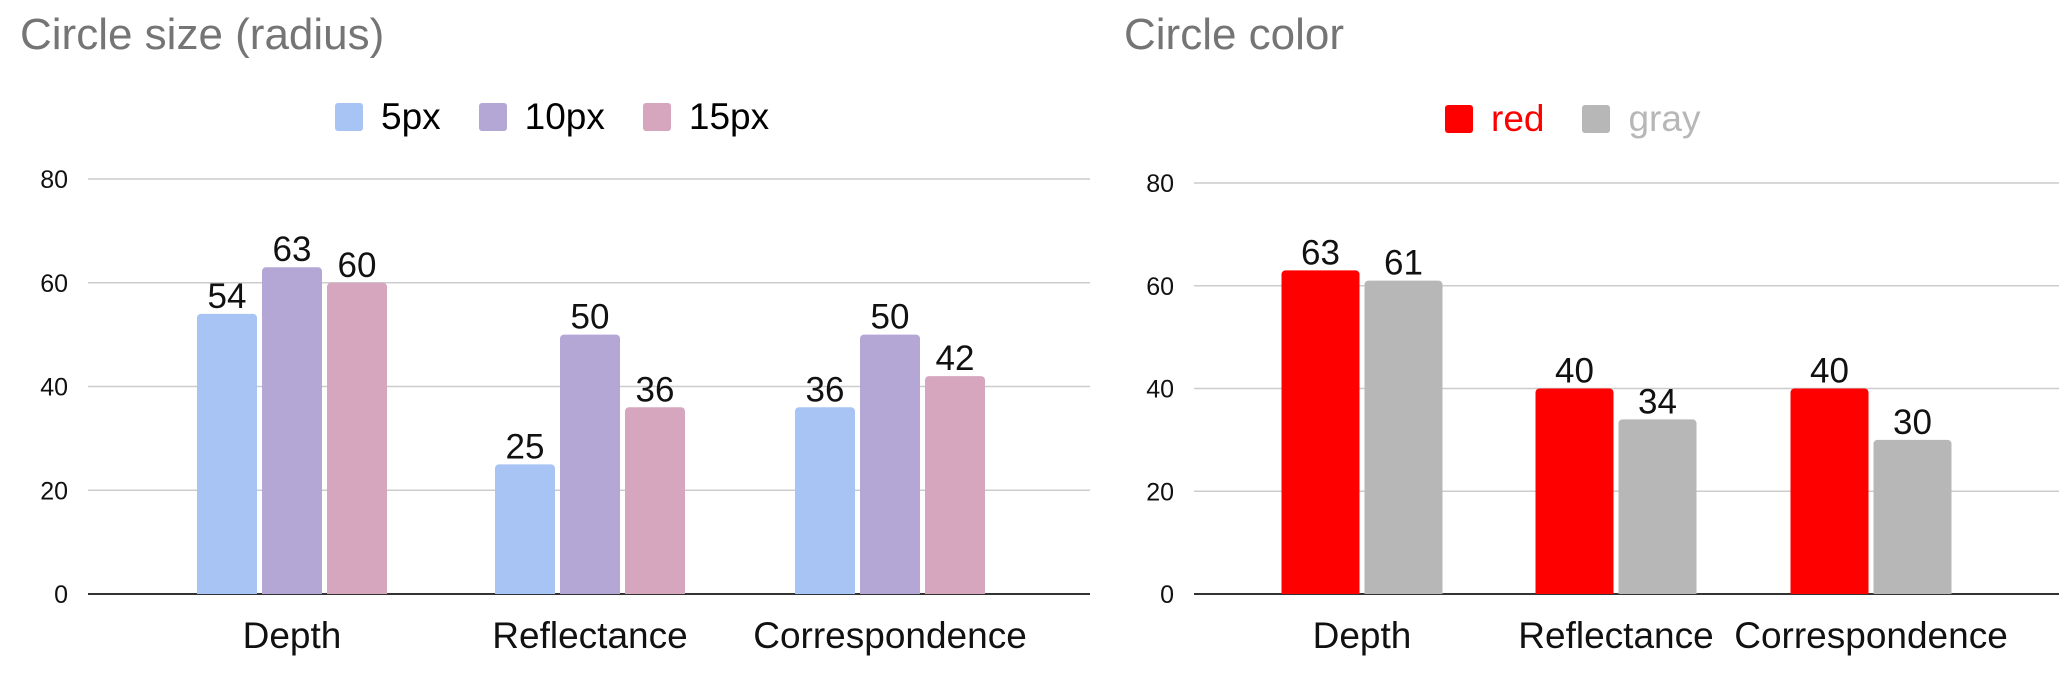 The width and height of the screenshot is (2069, 675). I want to click on bar-value-label: 60, so click(357, 265).